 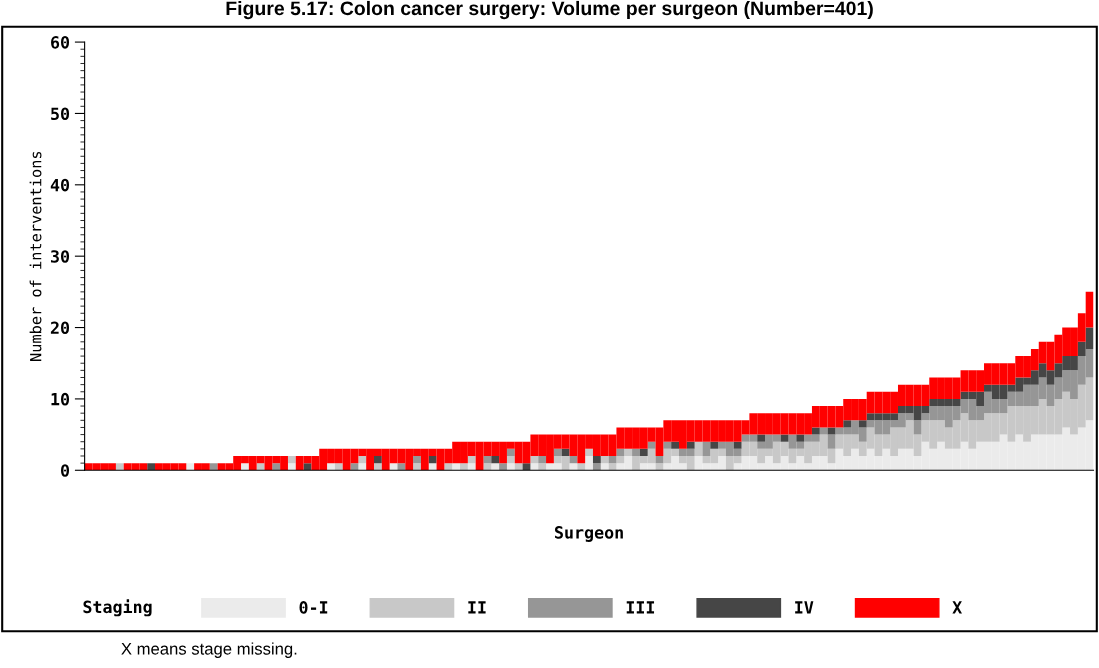 What do you see at coordinates (65, 470) in the screenshot?
I see `y-tick-label: 0` at bounding box center [65, 470].